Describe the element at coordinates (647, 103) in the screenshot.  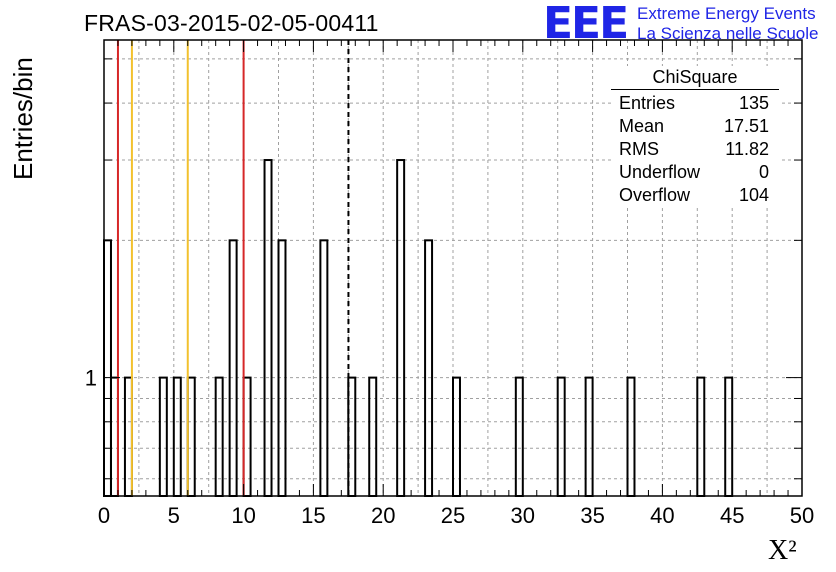
I see `stats-label: Entries` at that location.